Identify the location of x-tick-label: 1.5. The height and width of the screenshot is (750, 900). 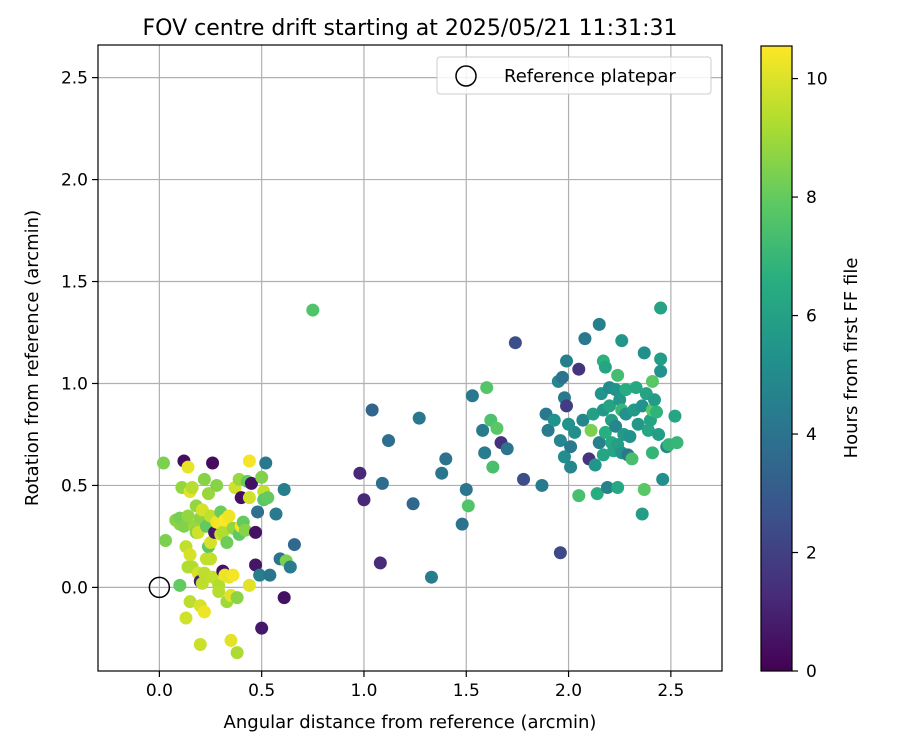
(466, 691).